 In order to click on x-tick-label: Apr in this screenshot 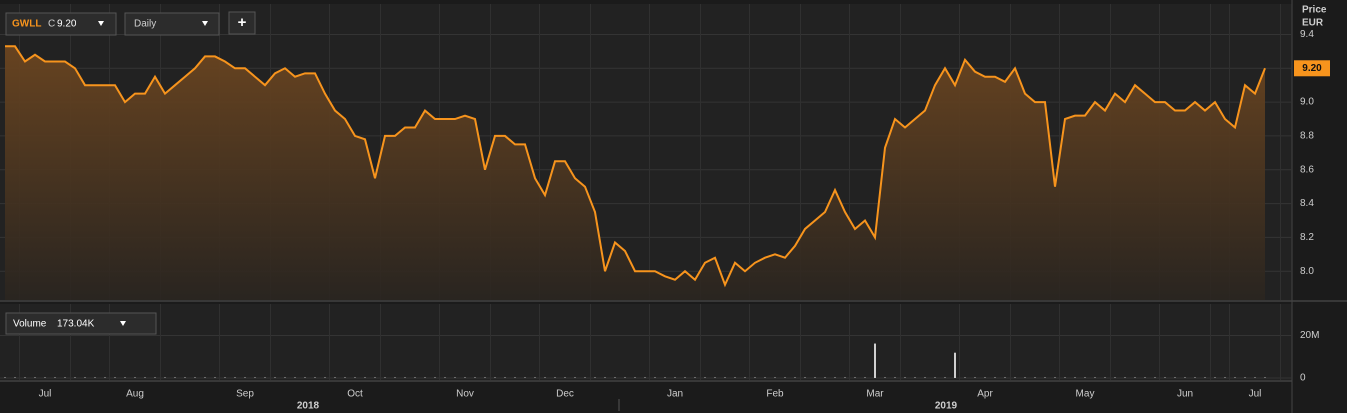, I will do `click(985, 394)`.